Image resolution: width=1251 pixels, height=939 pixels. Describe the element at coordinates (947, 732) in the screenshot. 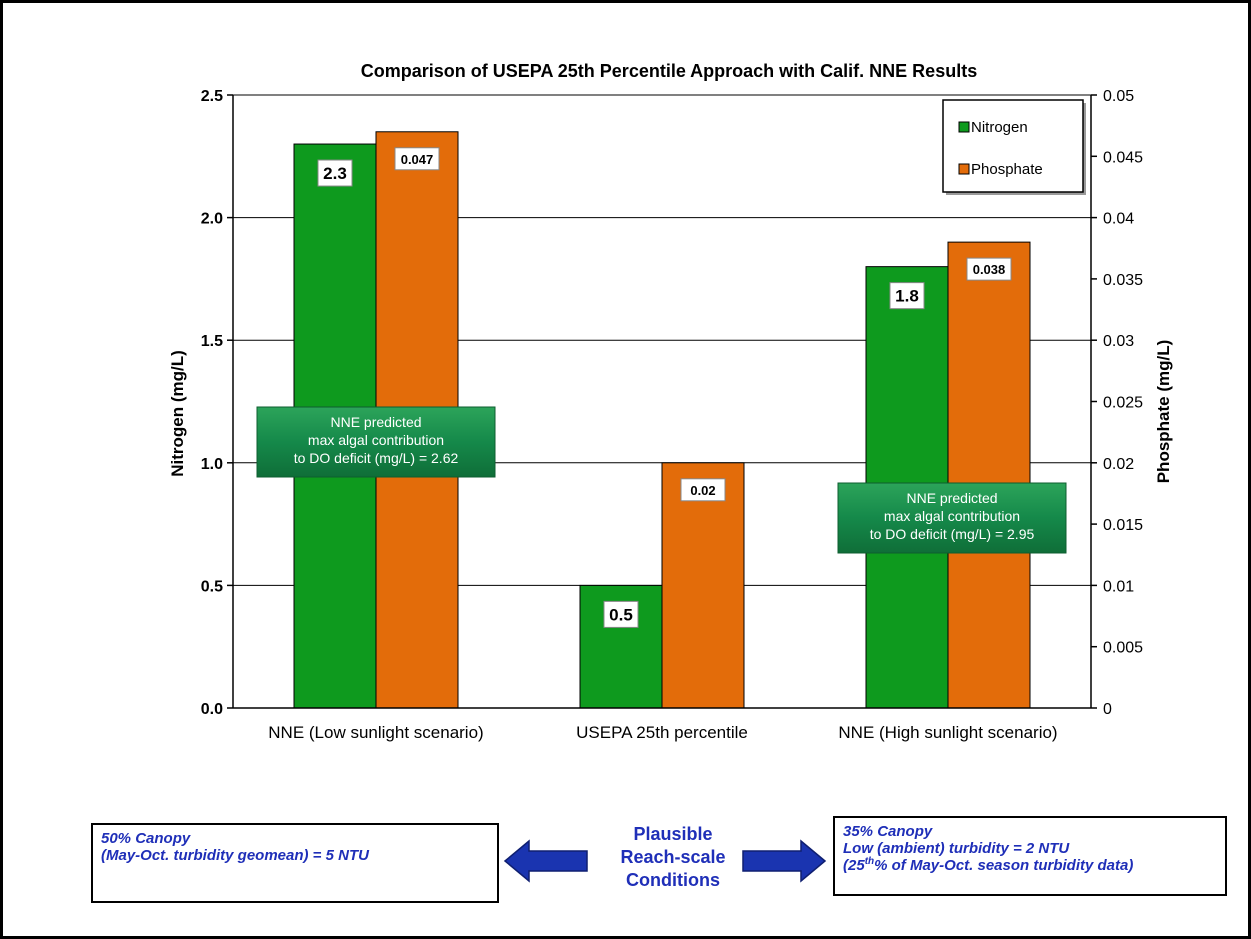

I see `x-tick-label: NNE (High sunlight scenario)` at that location.